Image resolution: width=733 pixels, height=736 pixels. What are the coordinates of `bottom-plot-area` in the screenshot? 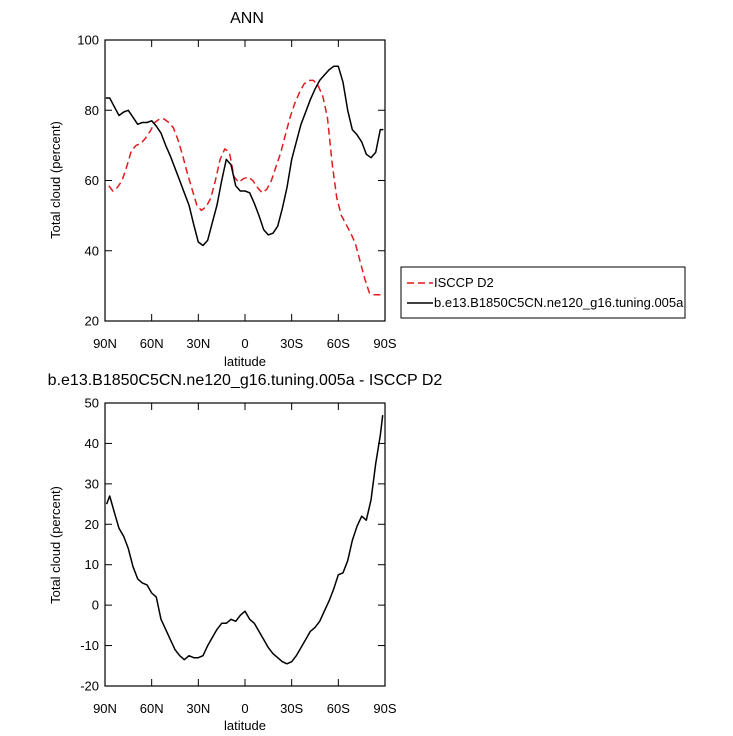 It's located at (244, 540).